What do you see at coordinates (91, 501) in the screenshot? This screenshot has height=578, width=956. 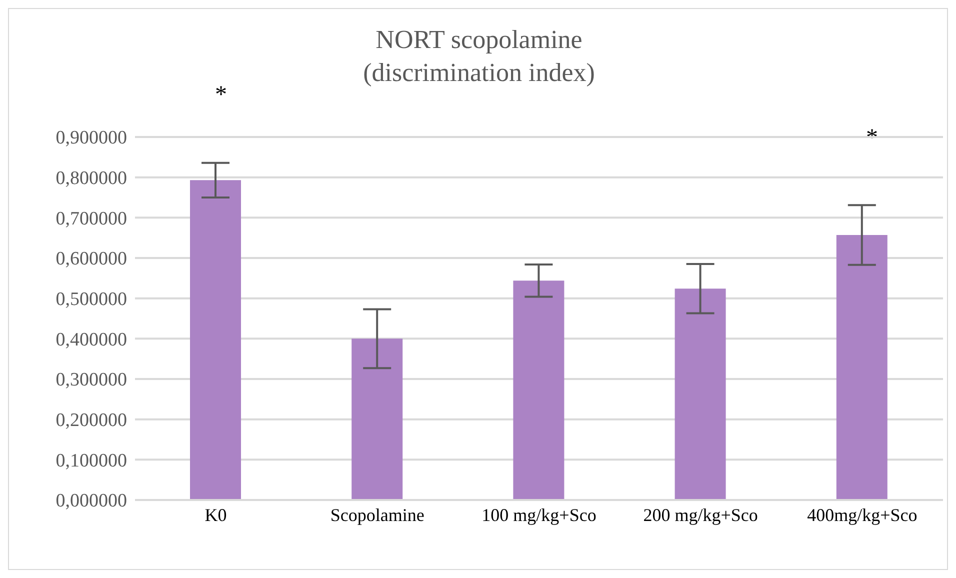 I see `y-tick-label: 0,000000` at bounding box center [91, 501].